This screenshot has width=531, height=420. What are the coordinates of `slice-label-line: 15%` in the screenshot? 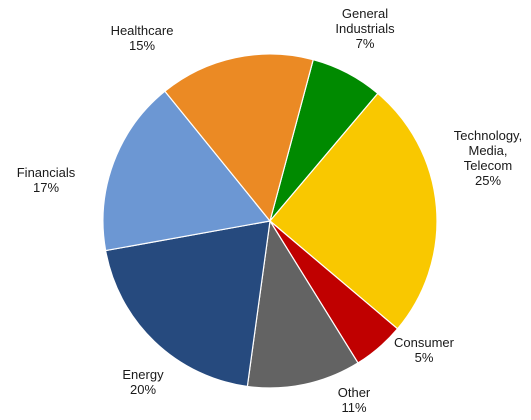 It's located at (142, 45).